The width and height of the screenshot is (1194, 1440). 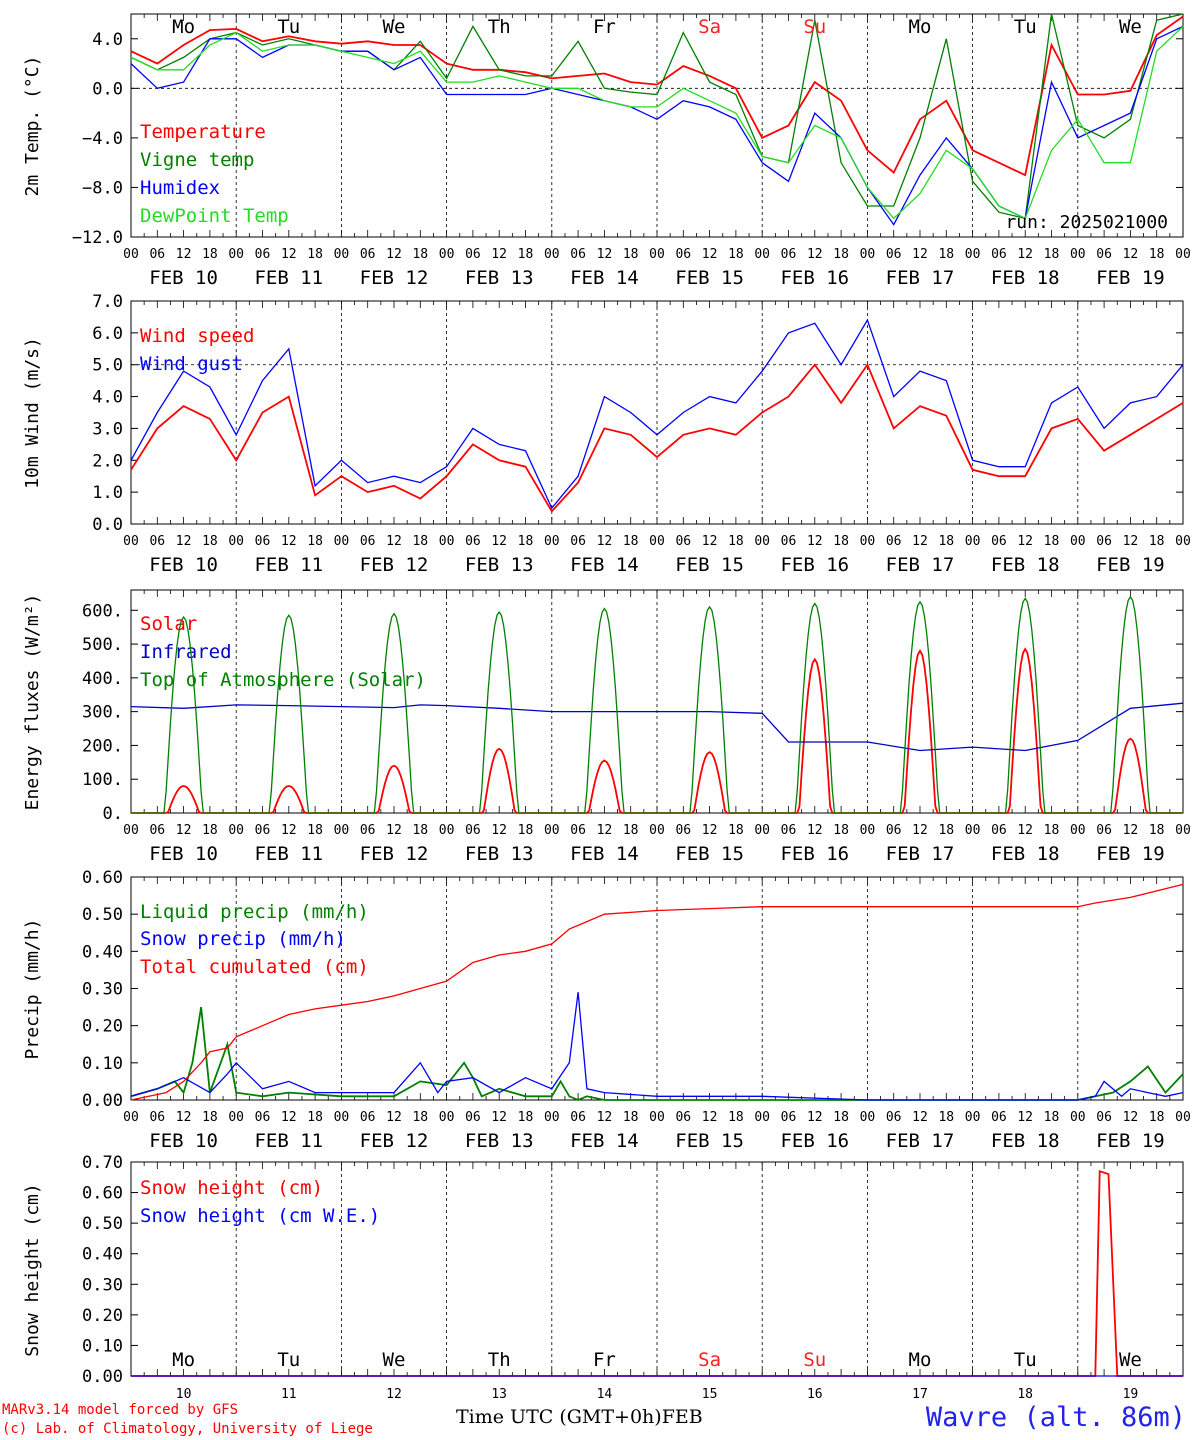 What do you see at coordinates (254, 912) in the screenshot?
I see `legend-entry: Liquid precip (mm/h)` at bounding box center [254, 912].